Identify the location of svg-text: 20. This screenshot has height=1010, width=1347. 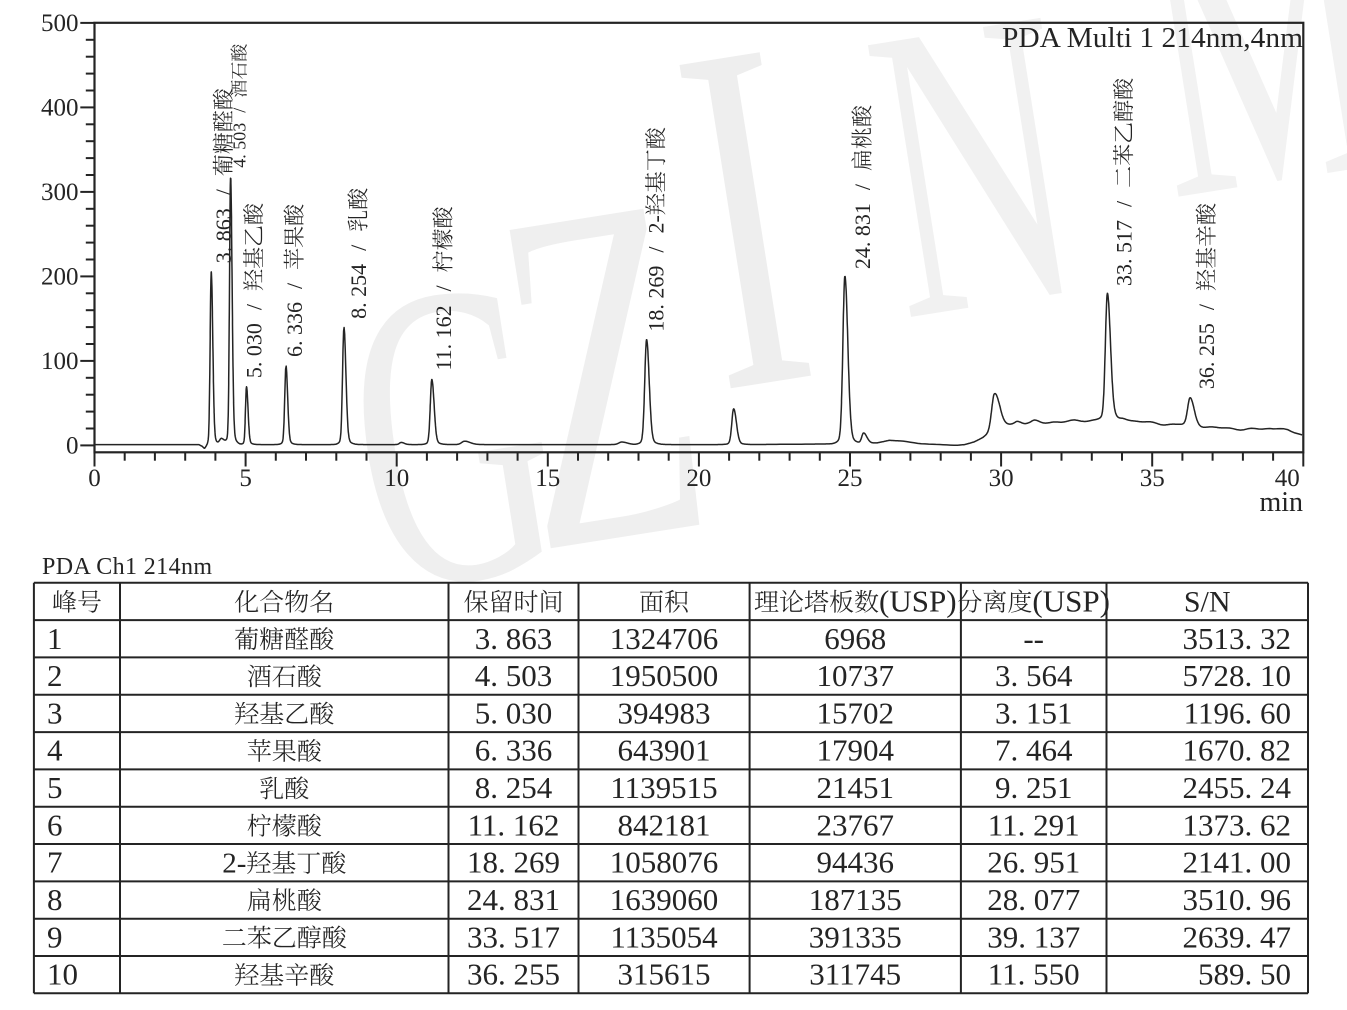
(698, 478).